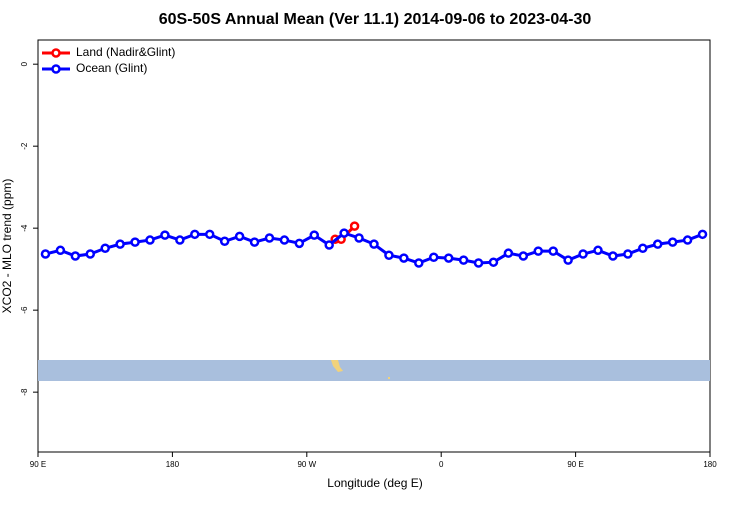 This screenshot has height=505, width=750. I want to click on x-tick-label: 0, so click(441, 464).